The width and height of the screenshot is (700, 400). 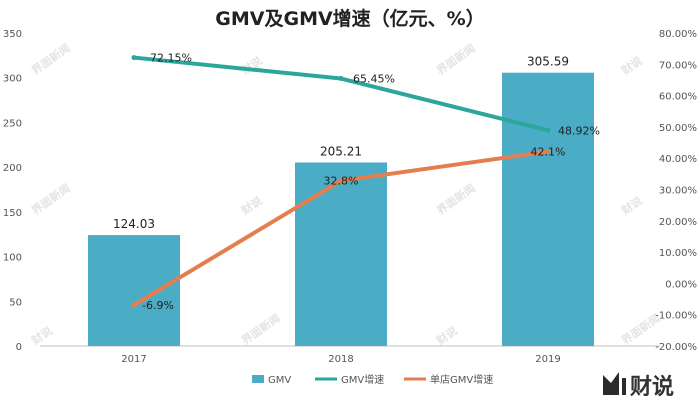 I want to click on y-right-tick-label: 80.00%, so click(x=678, y=34).